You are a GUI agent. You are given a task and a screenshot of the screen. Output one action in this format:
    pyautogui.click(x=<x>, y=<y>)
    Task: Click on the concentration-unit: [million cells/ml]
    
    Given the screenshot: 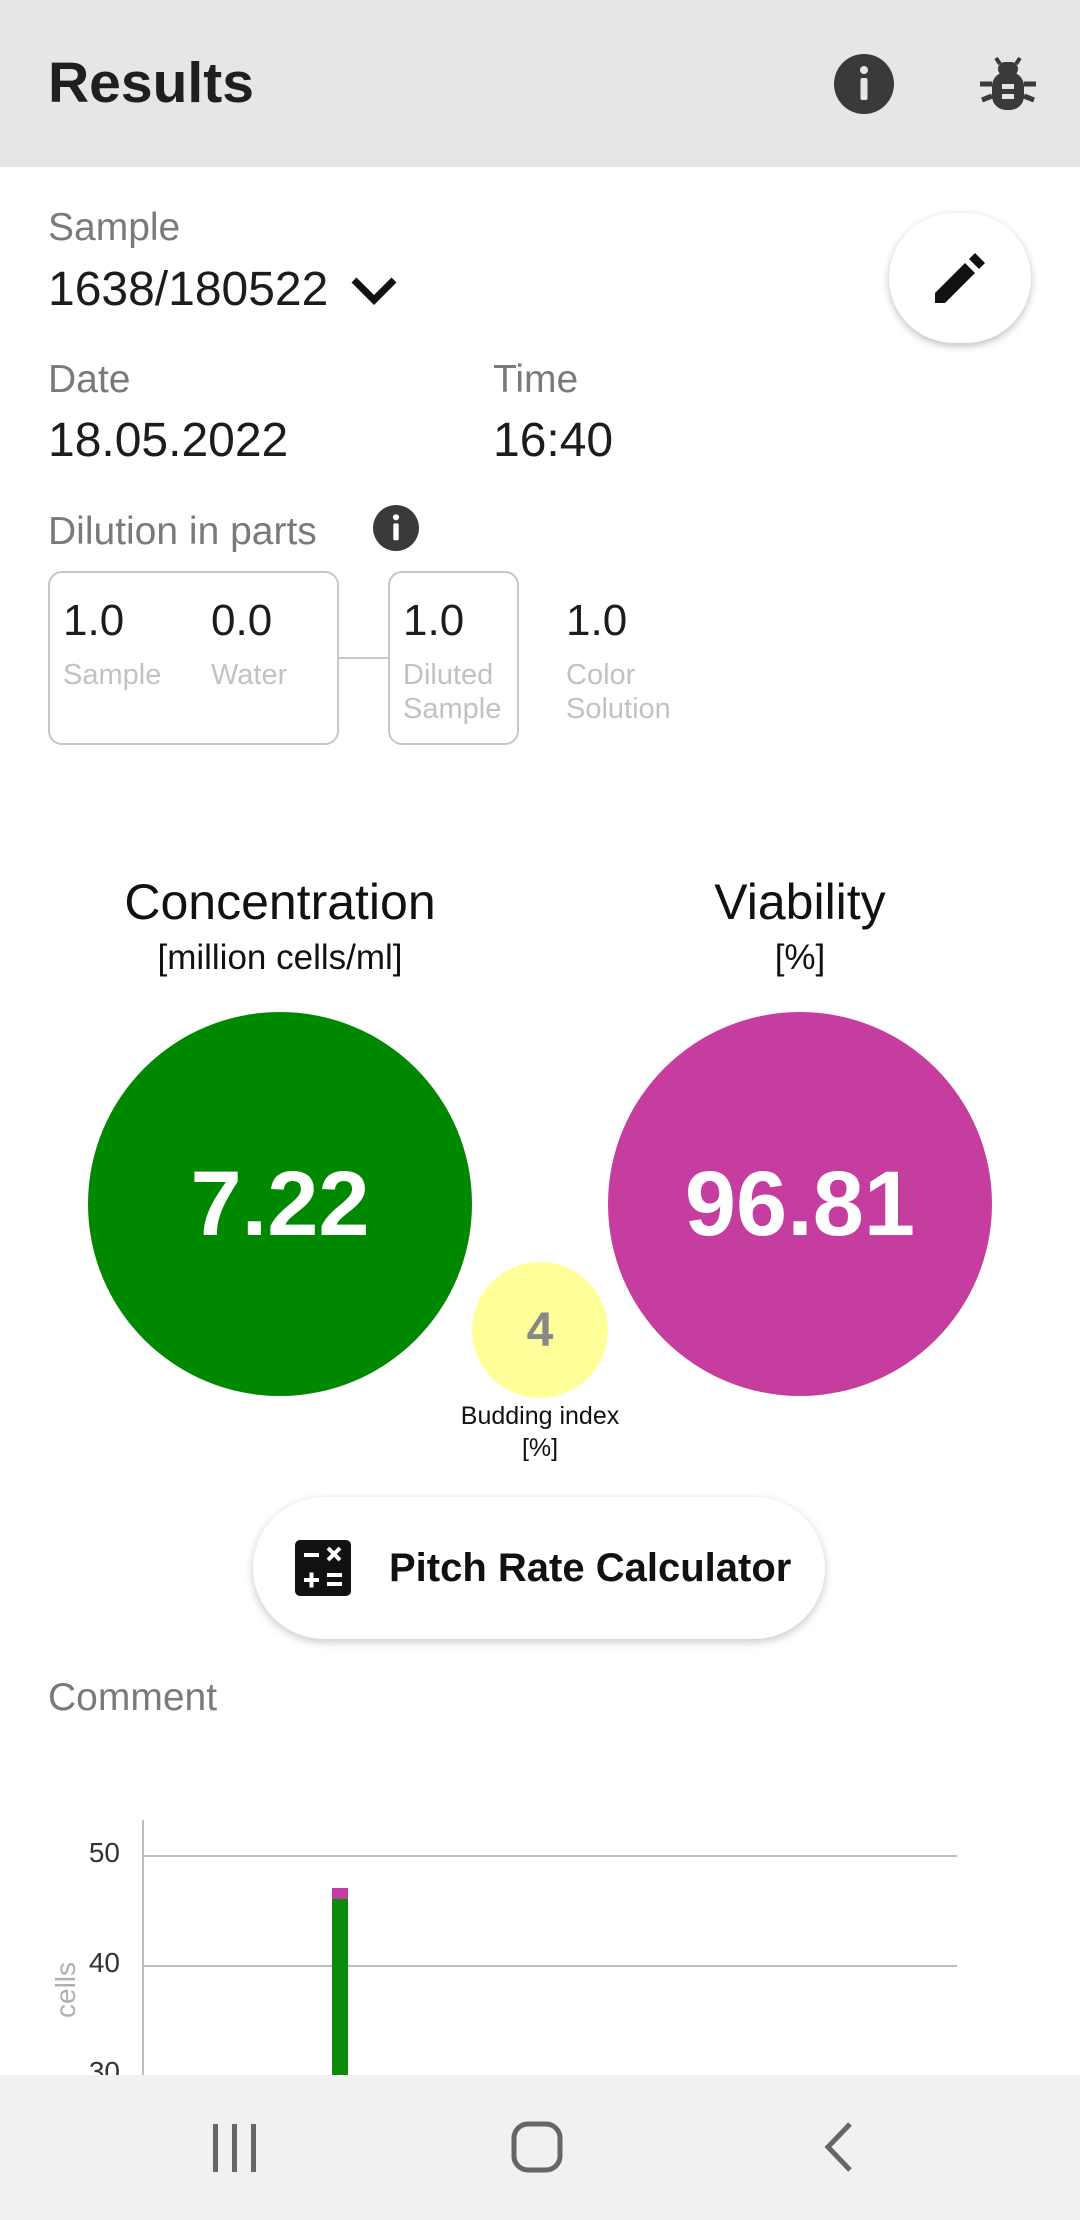 What is the action you would take?
    pyautogui.click(x=280, y=957)
    